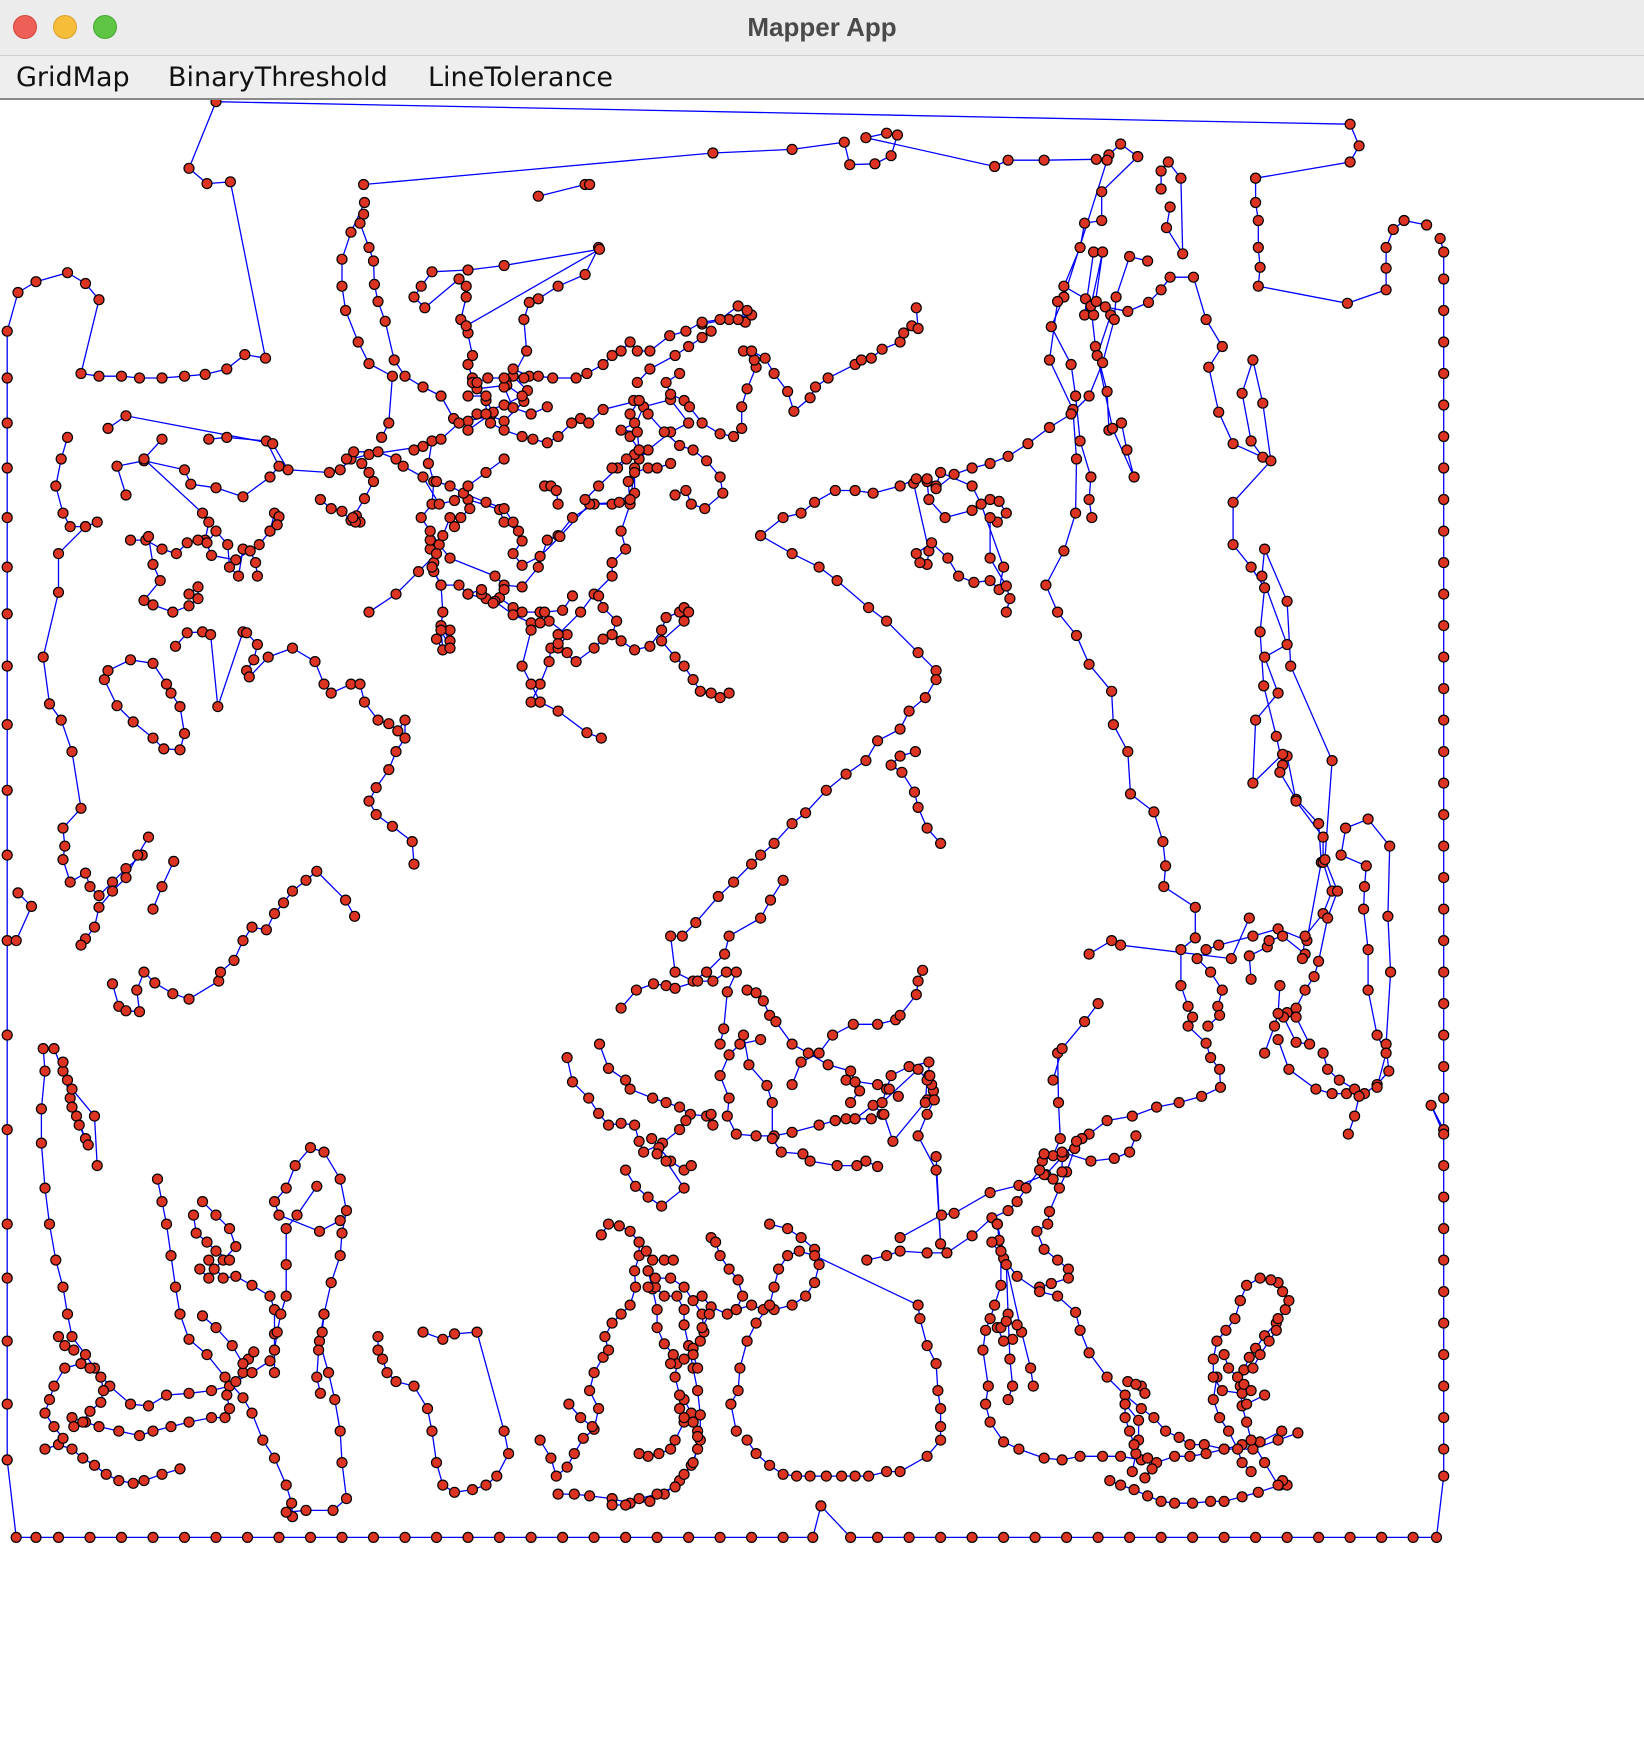  What do you see at coordinates (521, 77) in the screenshot?
I see `menu-line-tolerance: LineTolerance` at bounding box center [521, 77].